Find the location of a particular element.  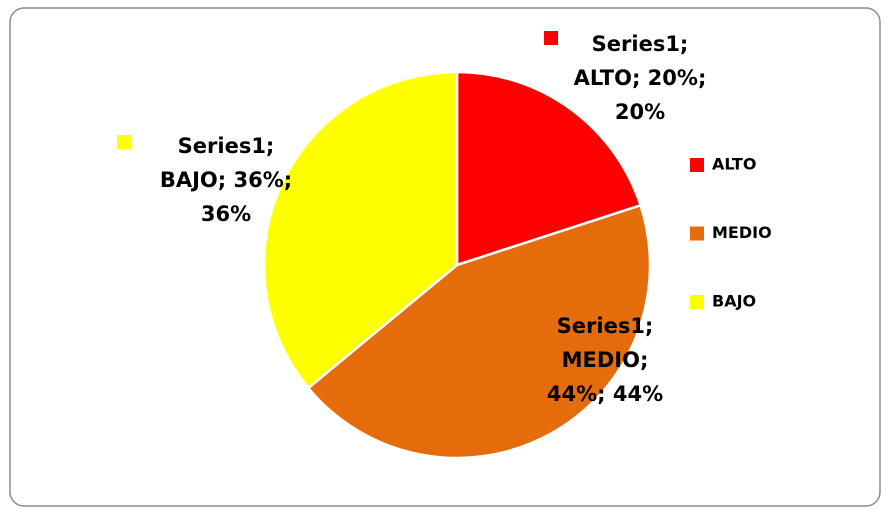

legend-label: MEDIO is located at coordinates (742, 232).